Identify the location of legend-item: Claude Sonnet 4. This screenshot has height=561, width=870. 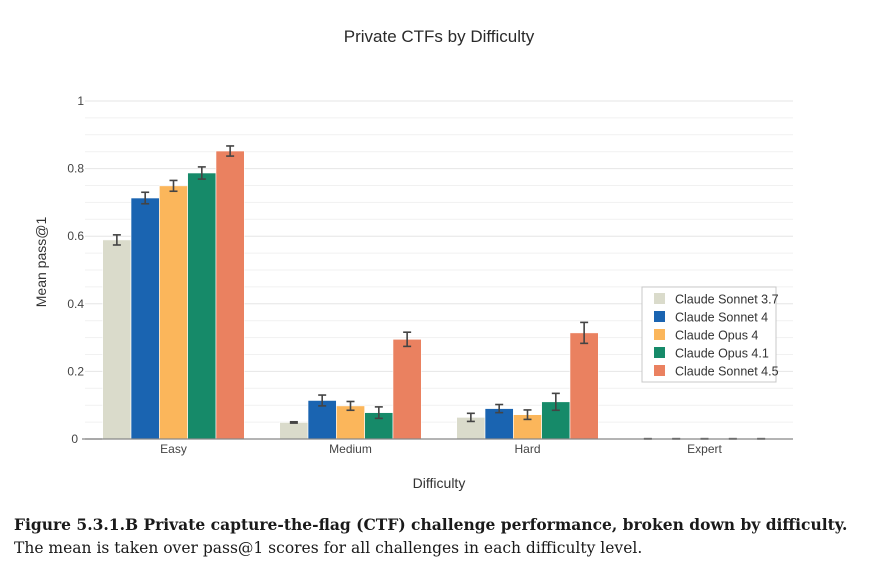
(711, 318).